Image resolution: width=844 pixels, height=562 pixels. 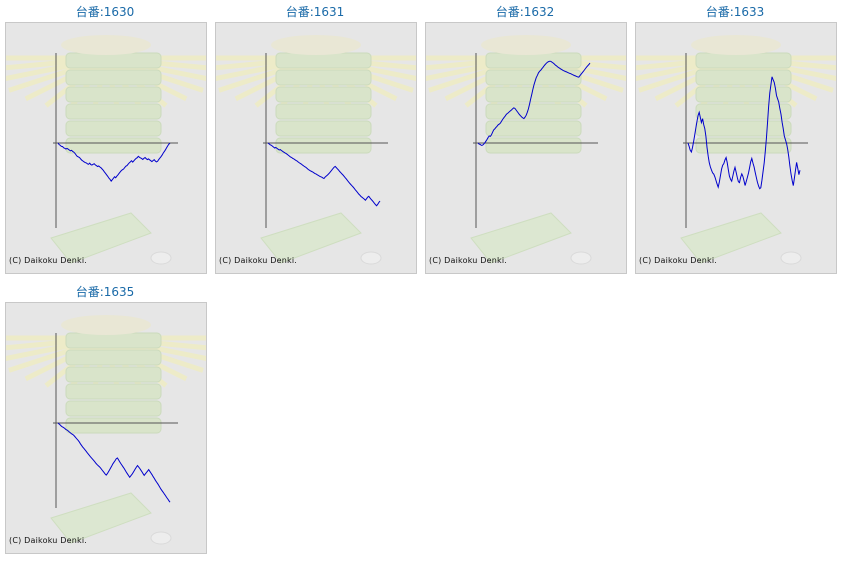 I want to click on machine-number-link: 台番:1630, so click(x=105, y=12).